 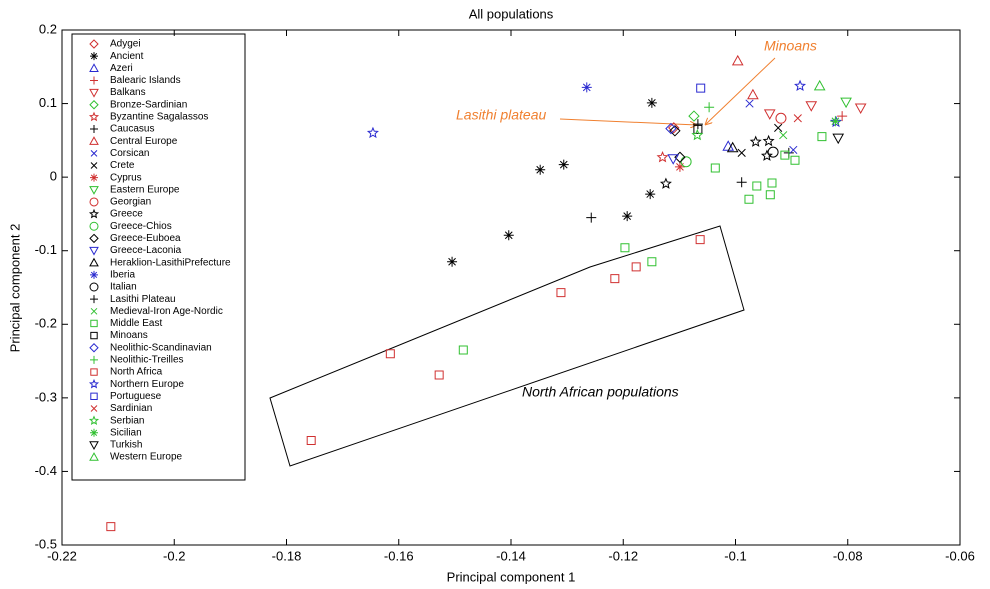 What do you see at coordinates (48, 102) in the screenshot?
I see `y-tick-label: 0.1` at bounding box center [48, 102].